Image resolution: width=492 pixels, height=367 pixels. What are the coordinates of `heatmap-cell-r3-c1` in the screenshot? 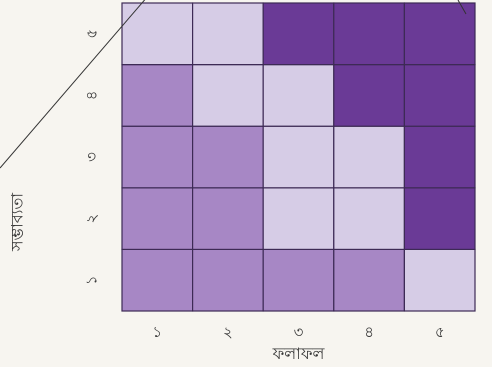 It's located at (157, 157).